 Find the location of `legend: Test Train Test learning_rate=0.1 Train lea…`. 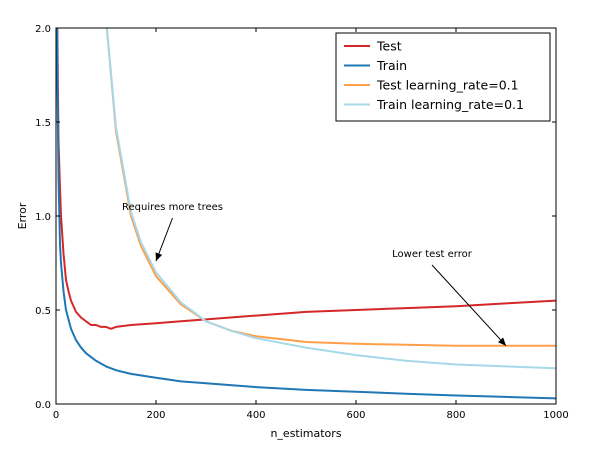

legend: Test Train Test learning_rate=0.1 Train lea… is located at coordinates (443, 77).